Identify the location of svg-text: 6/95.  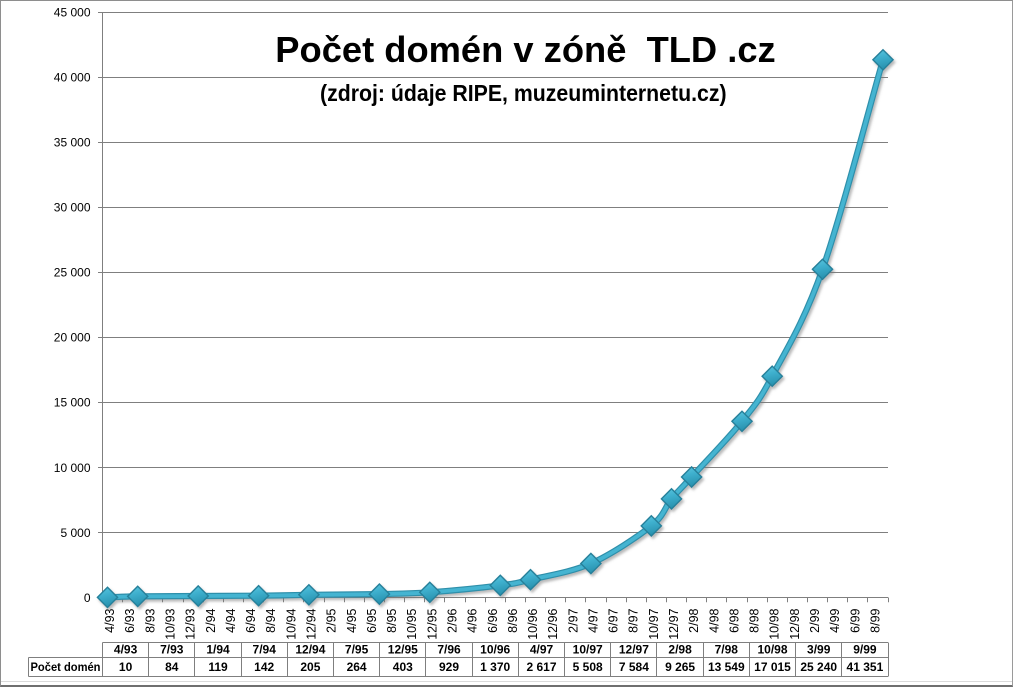
(372, 620).